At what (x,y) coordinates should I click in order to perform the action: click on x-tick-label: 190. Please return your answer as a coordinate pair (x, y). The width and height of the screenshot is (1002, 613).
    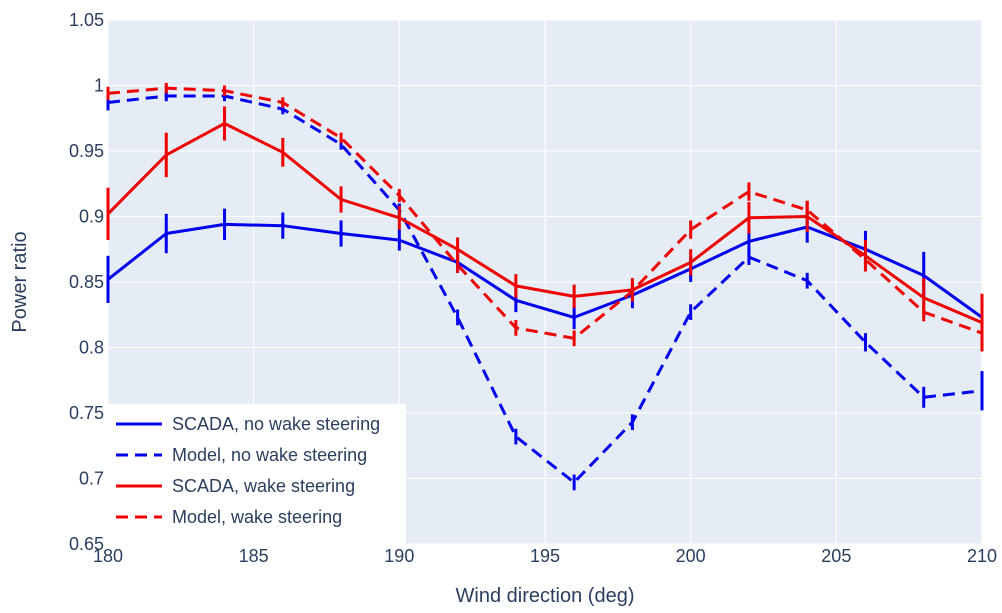
    Looking at the image, I should click on (399, 556).